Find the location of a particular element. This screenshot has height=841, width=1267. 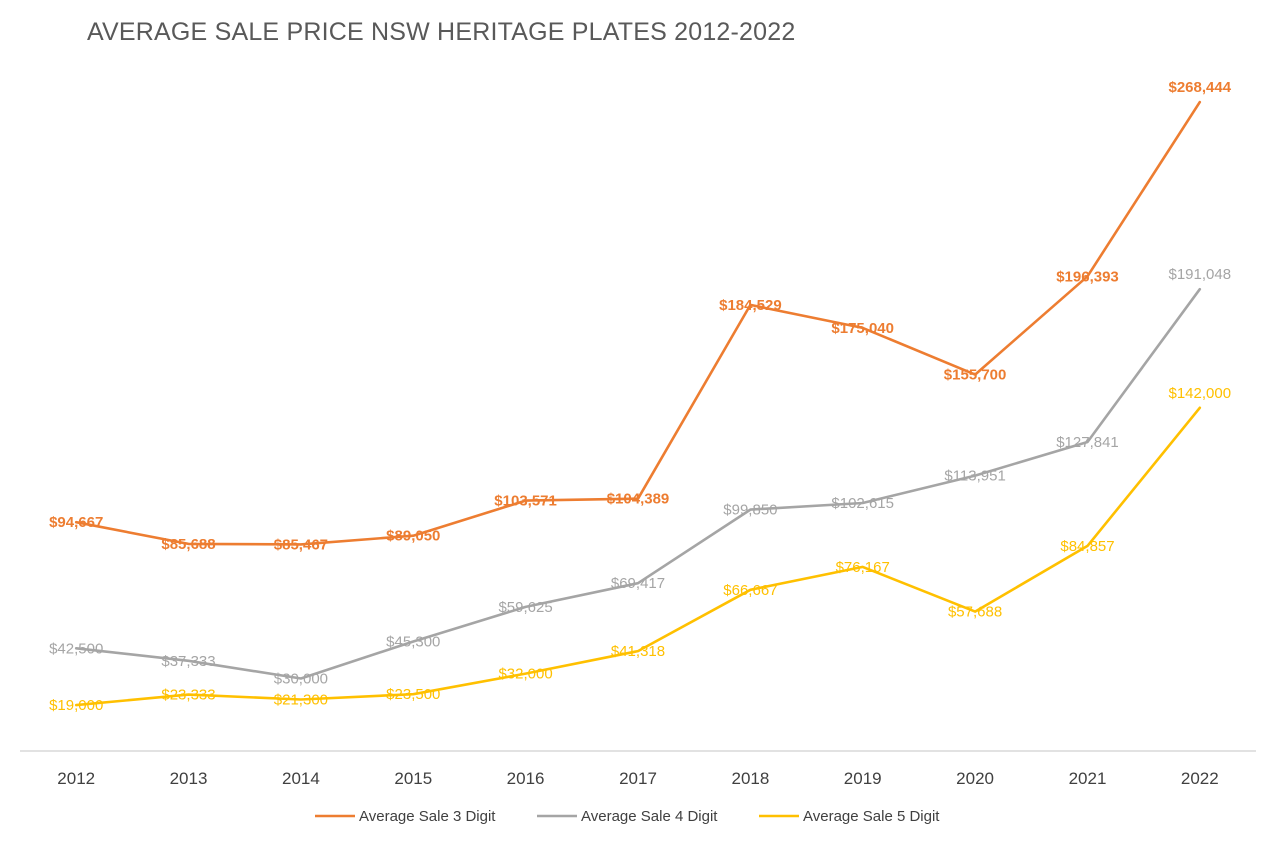

data-label: $41,318 is located at coordinates (638, 651).